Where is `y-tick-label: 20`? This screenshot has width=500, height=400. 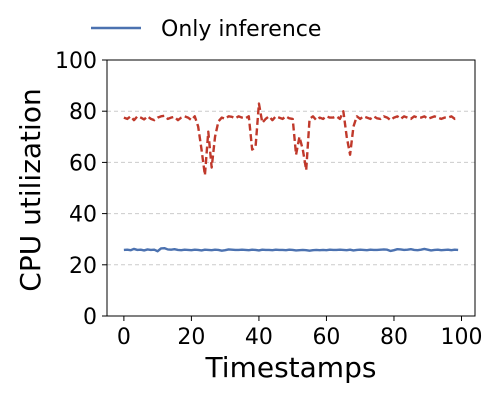 y-tick-label: 20 is located at coordinates (83, 266).